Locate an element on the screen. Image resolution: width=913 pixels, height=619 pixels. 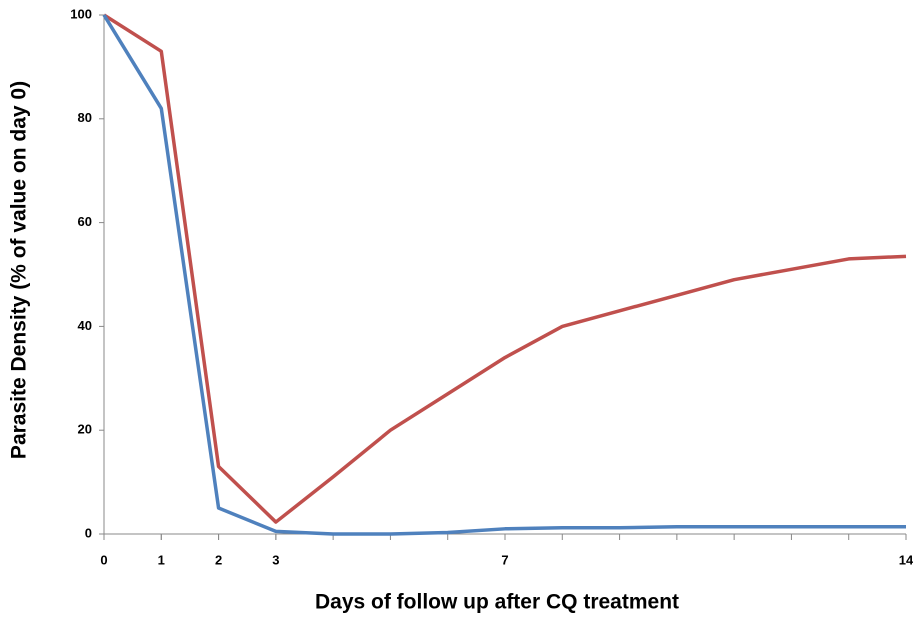
y-tick-label: 60 is located at coordinates (85, 221).